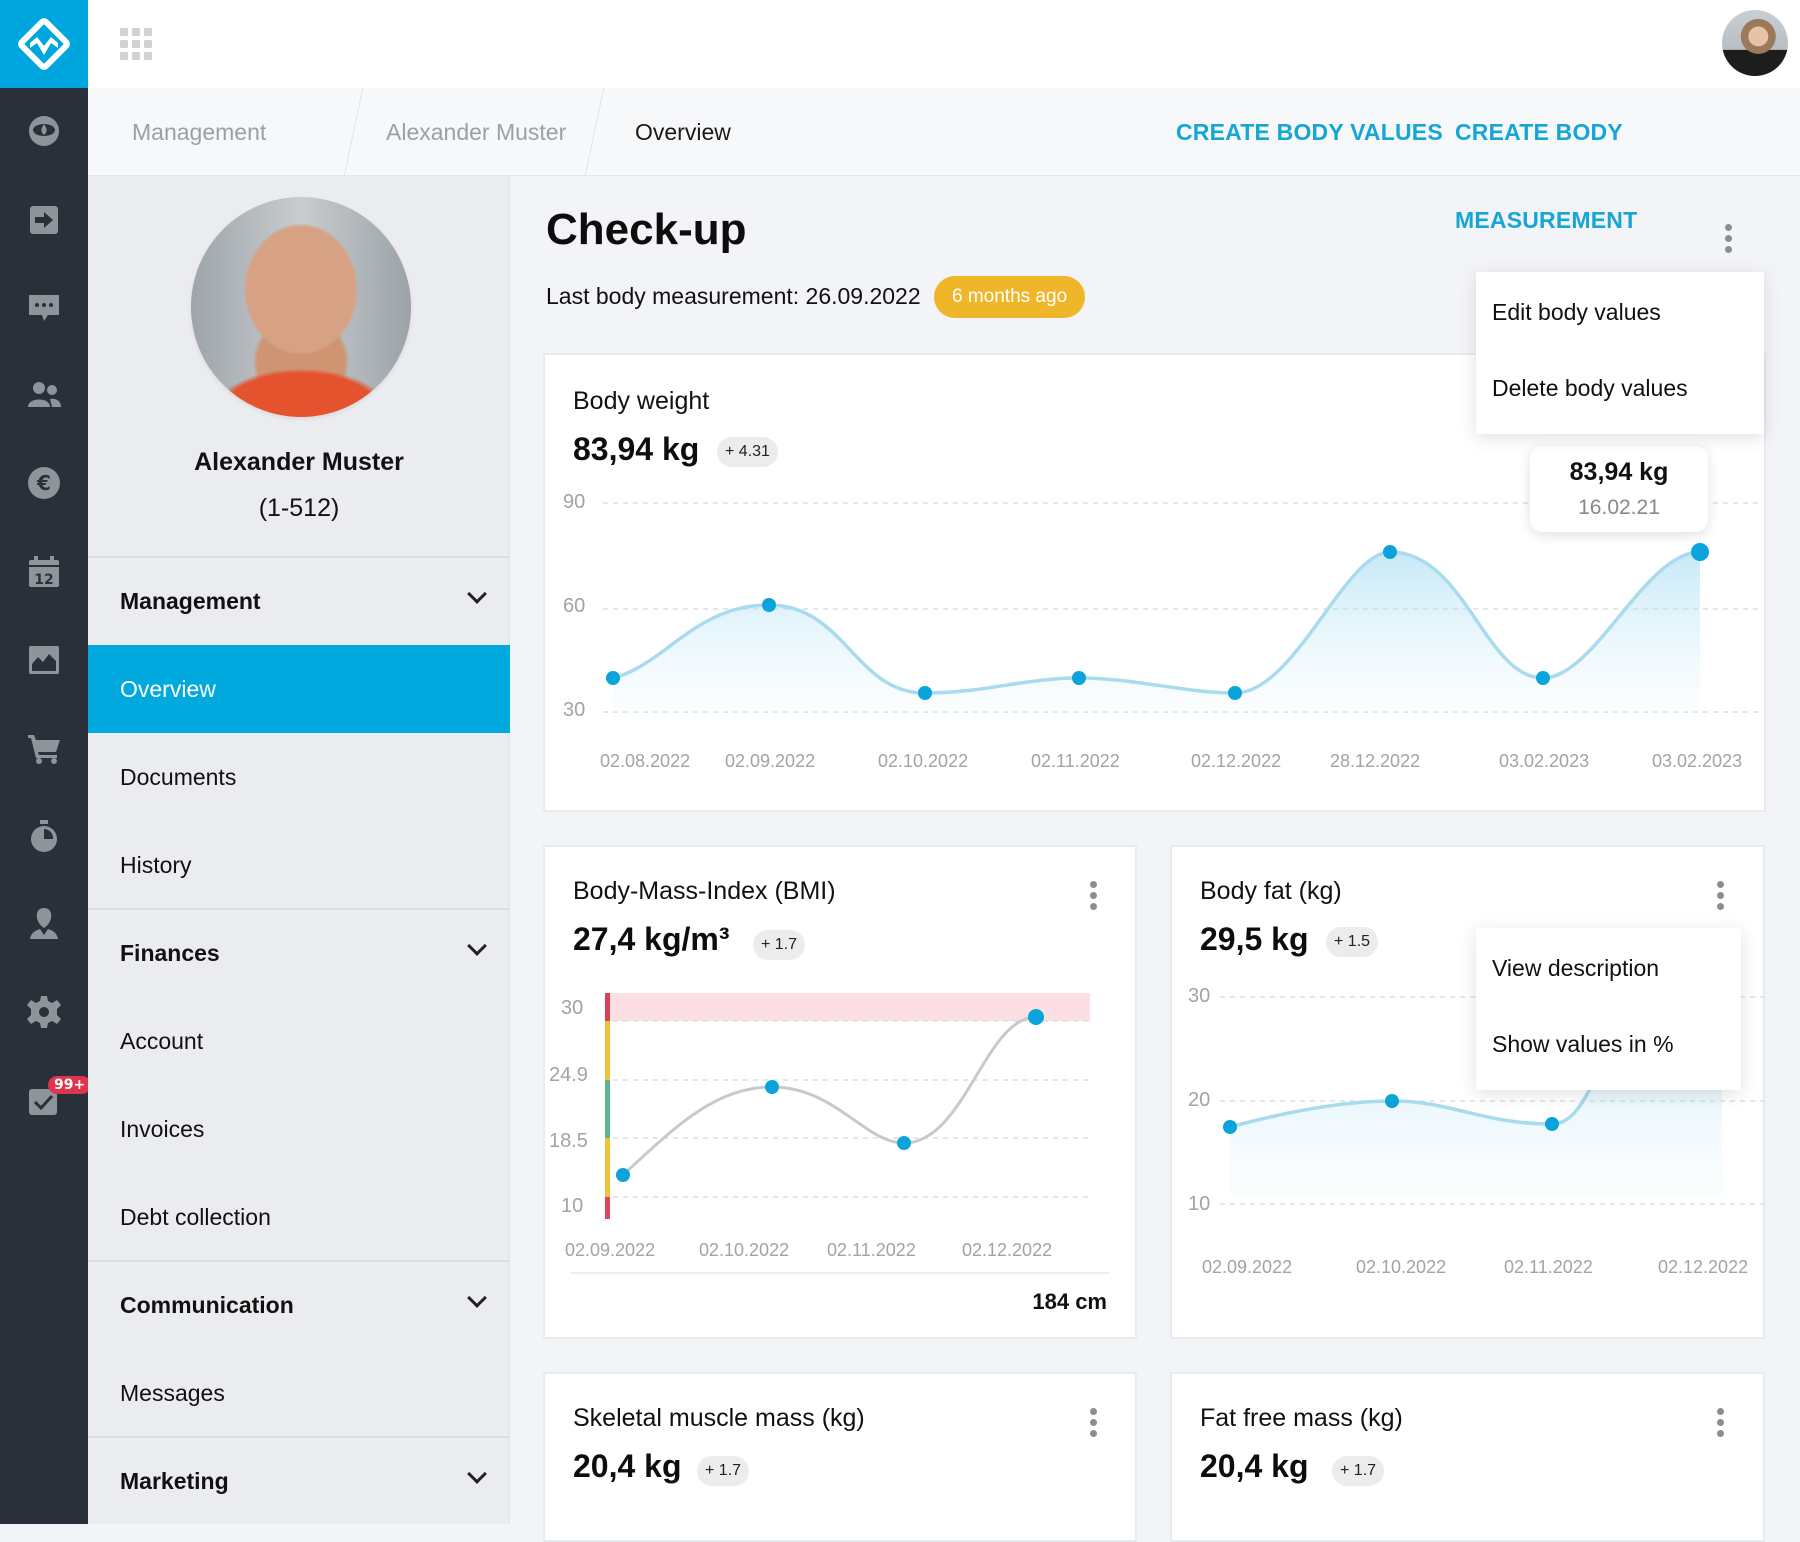  I want to click on person-pin-icon, so click(44, 923).